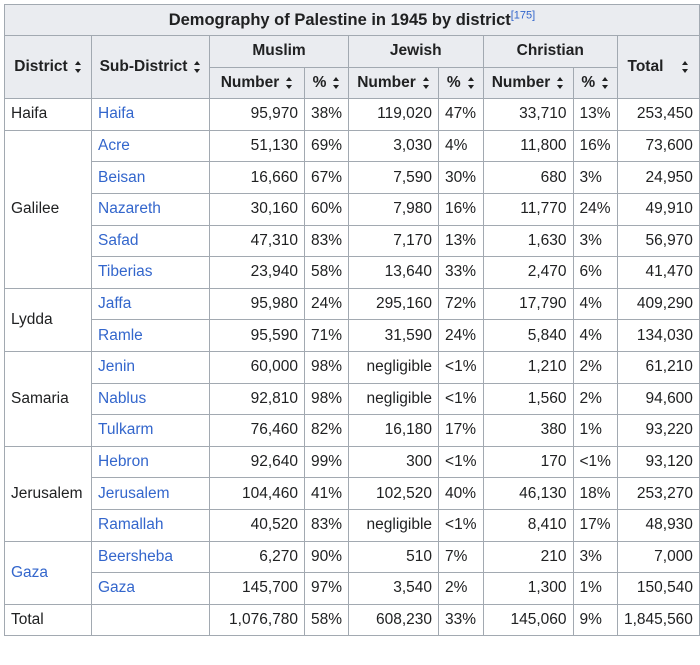 The width and height of the screenshot is (700, 665). What do you see at coordinates (150, 146) in the screenshot?
I see `sub-district-cell: Acre` at bounding box center [150, 146].